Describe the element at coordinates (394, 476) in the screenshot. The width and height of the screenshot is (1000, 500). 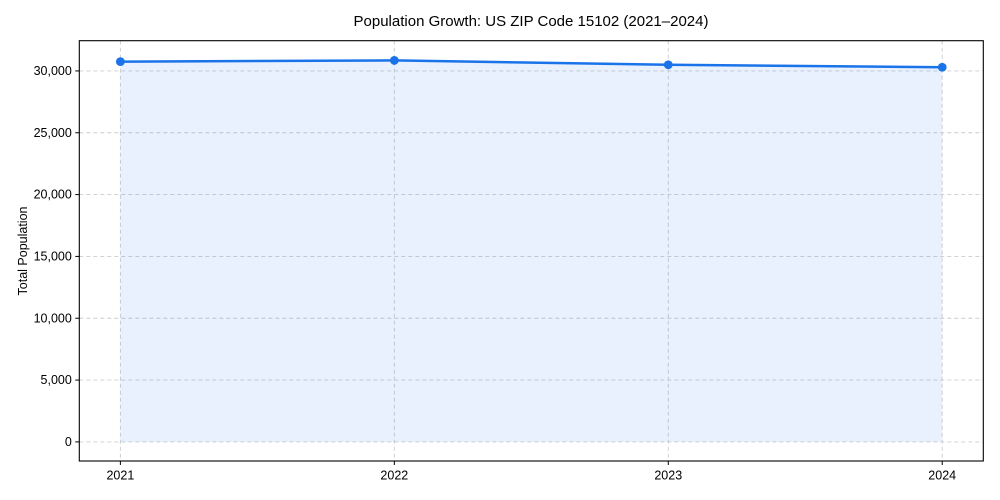
I see `x-tick-label: 2022` at that location.